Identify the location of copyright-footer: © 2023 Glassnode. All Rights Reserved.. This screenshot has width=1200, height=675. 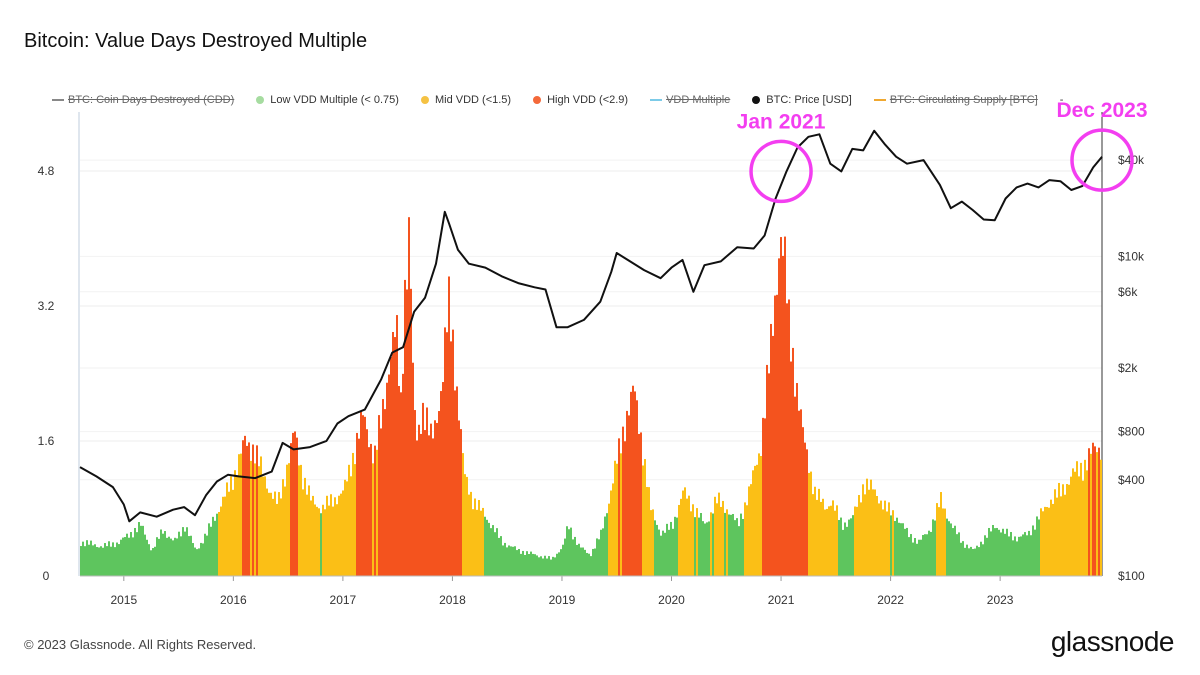
(140, 644).